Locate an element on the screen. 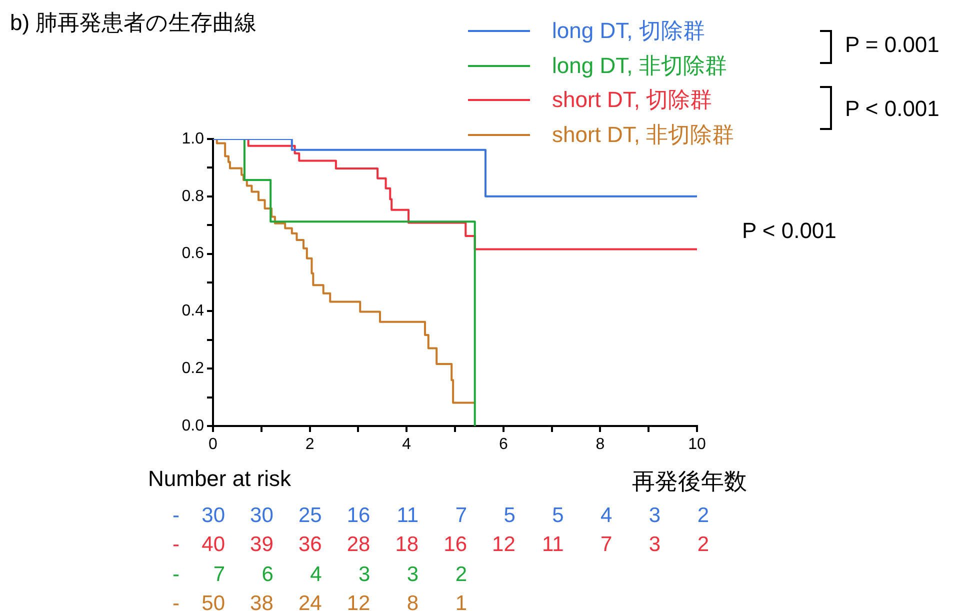  legend-label: short DT, 非切除群 is located at coordinates (643, 134).